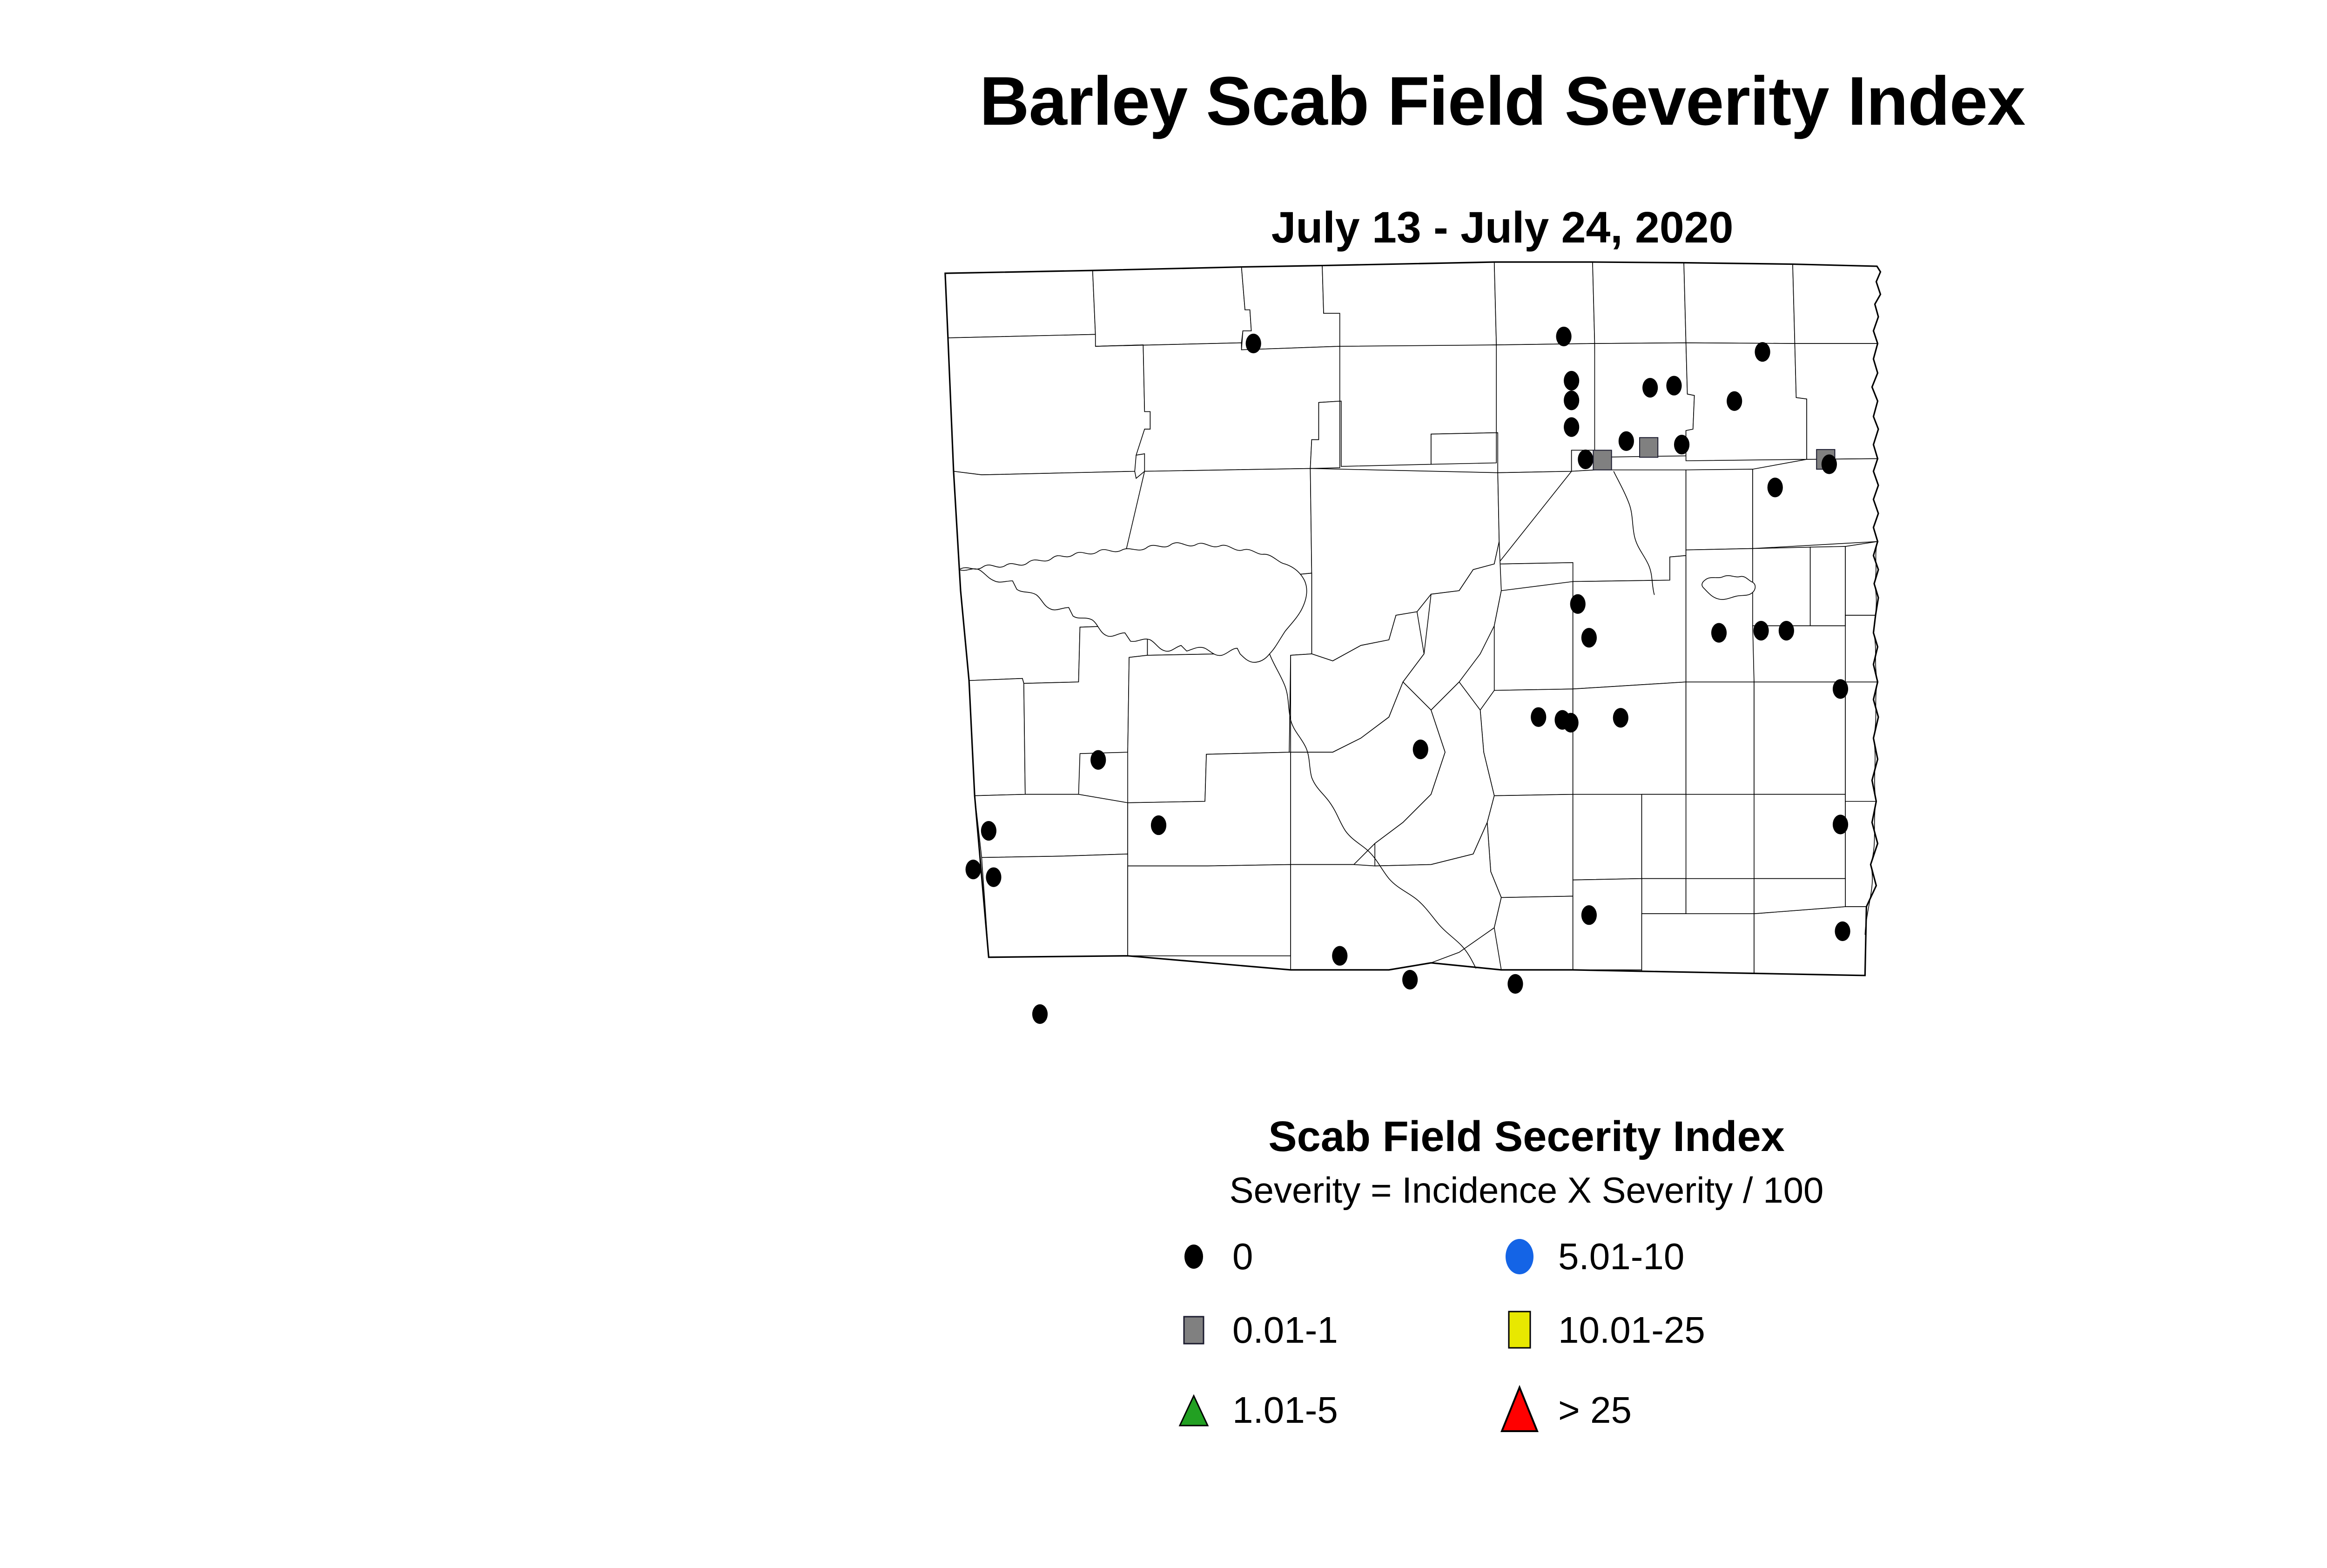 The height and width of the screenshot is (1568, 2327). Describe the element at coordinates (1502, 227) in the screenshot. I see `date-range-subtitle: July 13 - July 24, 2020` at that location.